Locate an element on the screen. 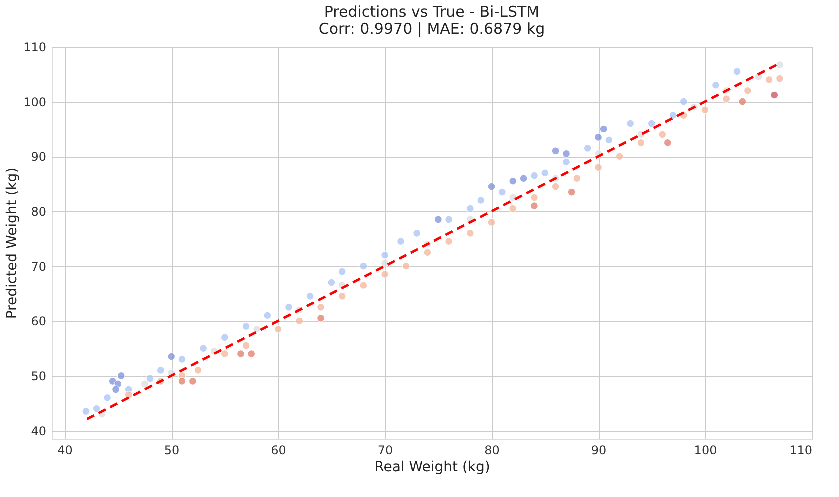 The image size is (839, 497). chart-title: Predictions vs True - Bi-LSTM is located at coordinates (432, 12).